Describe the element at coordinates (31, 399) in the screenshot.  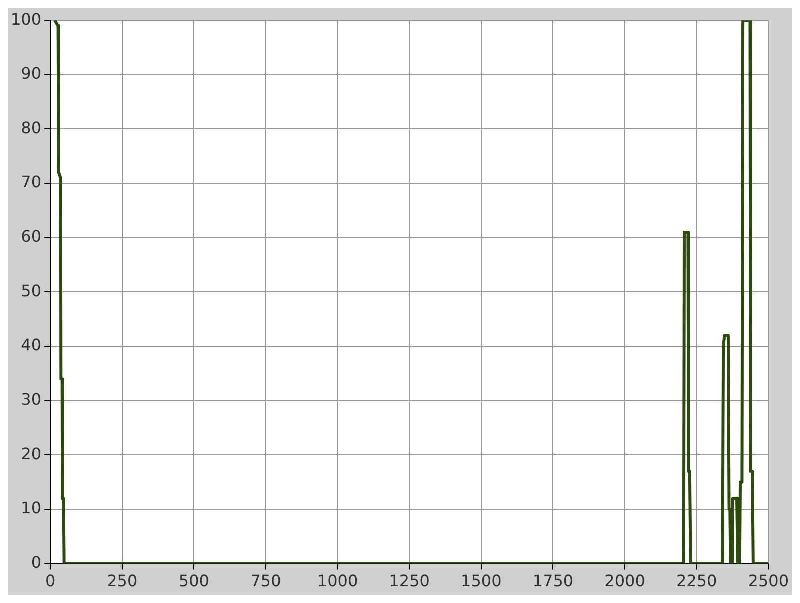
I see `y-tick-label: 30` at that location.